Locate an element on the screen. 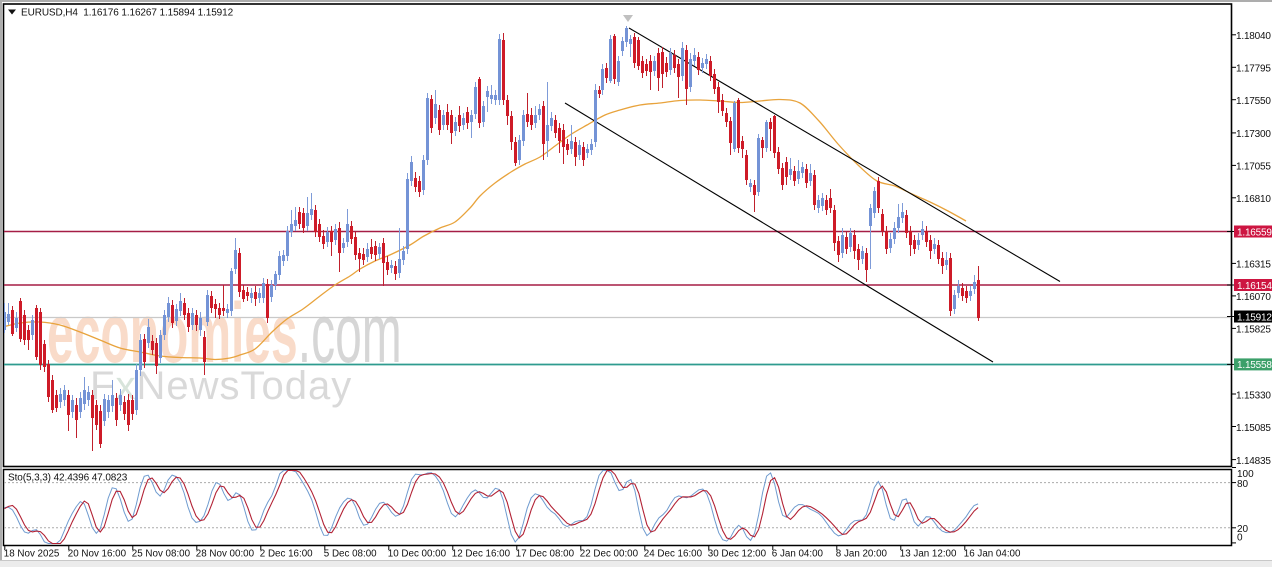  svg-text: 18 Nov 2025 is located at coordinates (32, 554).